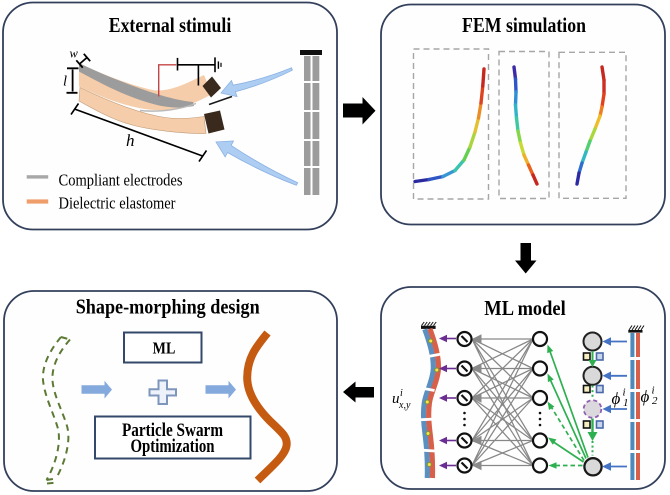  What do you see at coordinates (117, 203) in the screenshot?
I see `svg-text: Dielectric elastomer` at bounding box center [117, 203].